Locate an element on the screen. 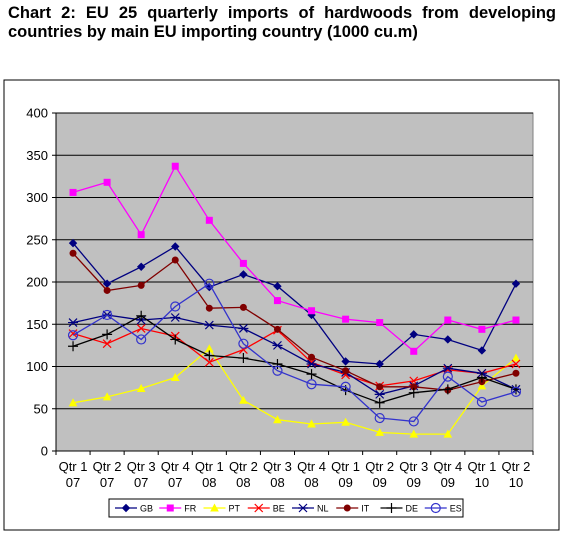 This screenshot has width=567, height=536. legend-label-gb: GB is located at coordinates (146, 509).